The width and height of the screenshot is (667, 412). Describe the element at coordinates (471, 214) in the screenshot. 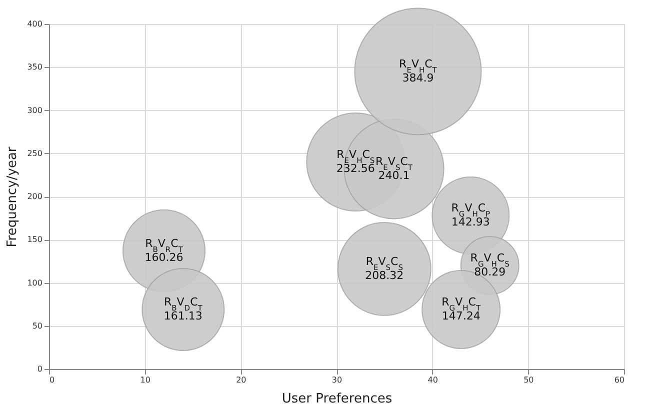

I see `annotation: R$_{G}$V$_{H}$C$_{P}$ 142.93` at that location.